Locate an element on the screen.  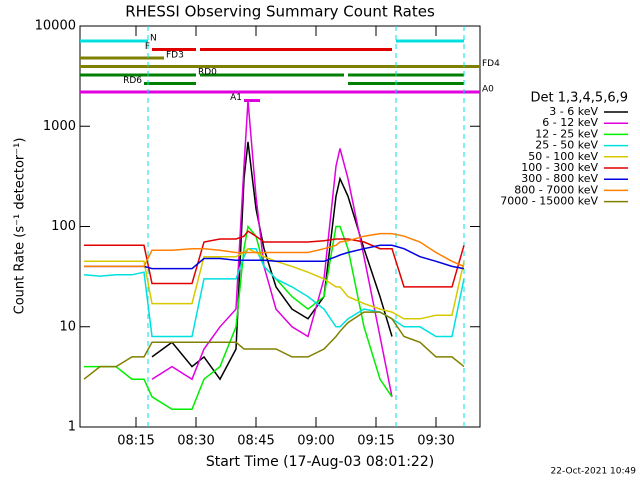
y-axis-label: Count Rate (s⁻¹ detector⁻¹) is located at coordinates (20, 226).